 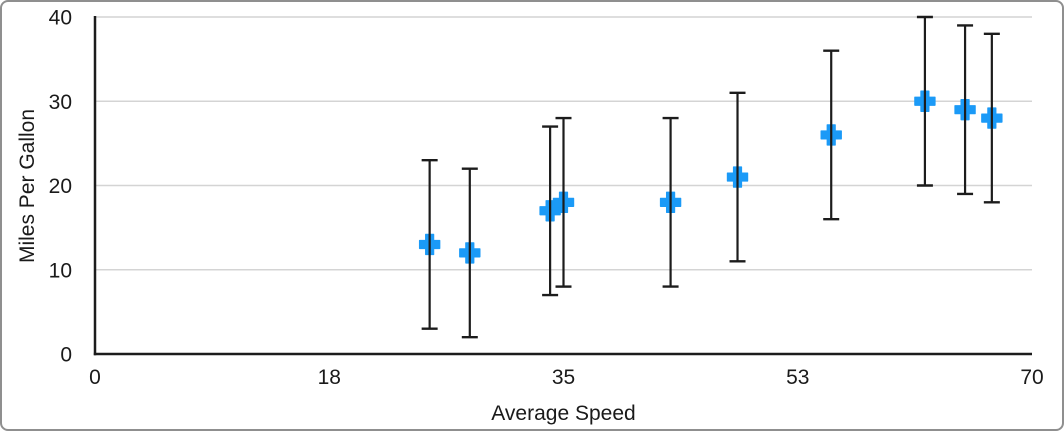 I want to click on x-tick-label-70: 70, so click(x=1031, y=377).